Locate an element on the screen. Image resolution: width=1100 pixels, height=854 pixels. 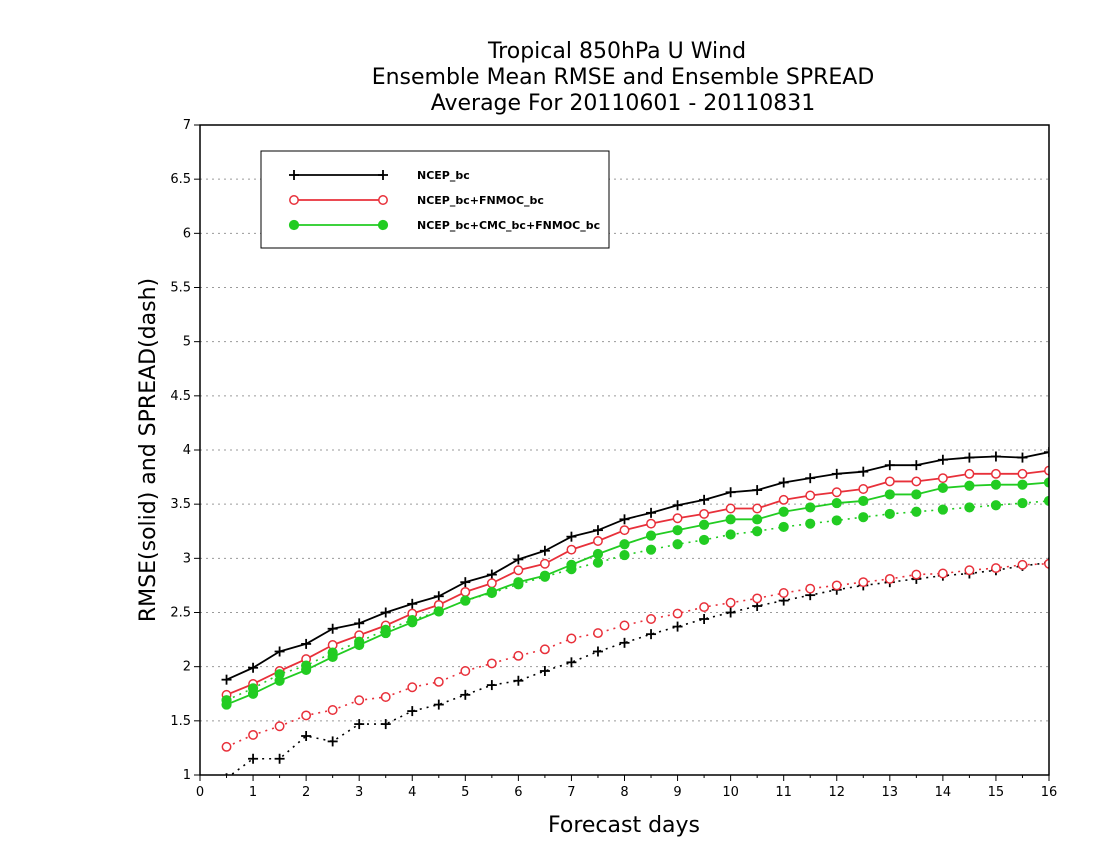
x-tick-label: 13 is located at coordinates (890, 792).